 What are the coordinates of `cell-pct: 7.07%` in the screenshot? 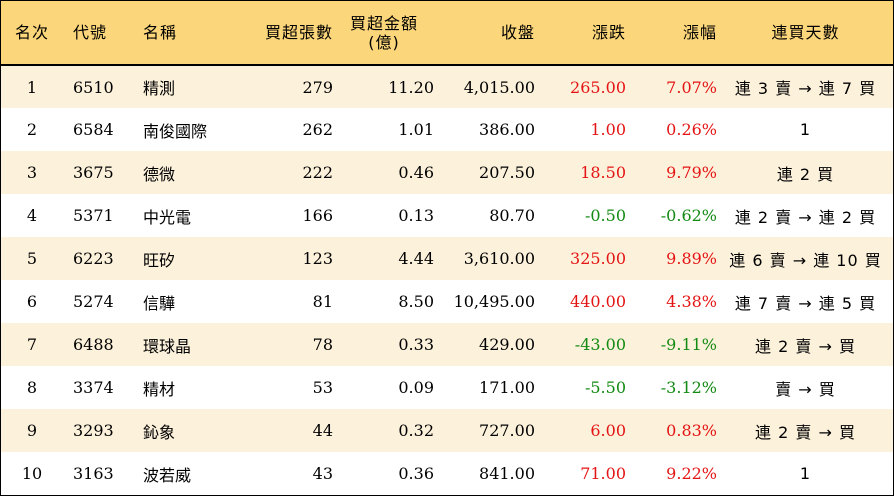 It's located at (691, 87).